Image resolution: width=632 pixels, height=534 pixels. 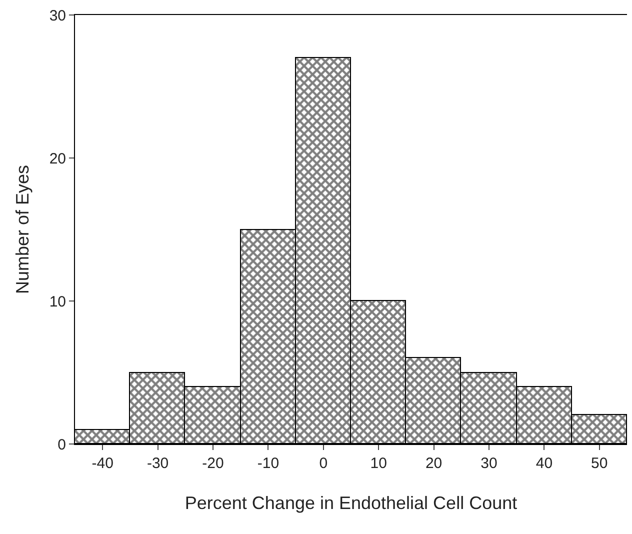 What do you see at coordinates (57, 301) in the screenshot?
I see `y-tick-label: 10` at bounding box center [57, 301].